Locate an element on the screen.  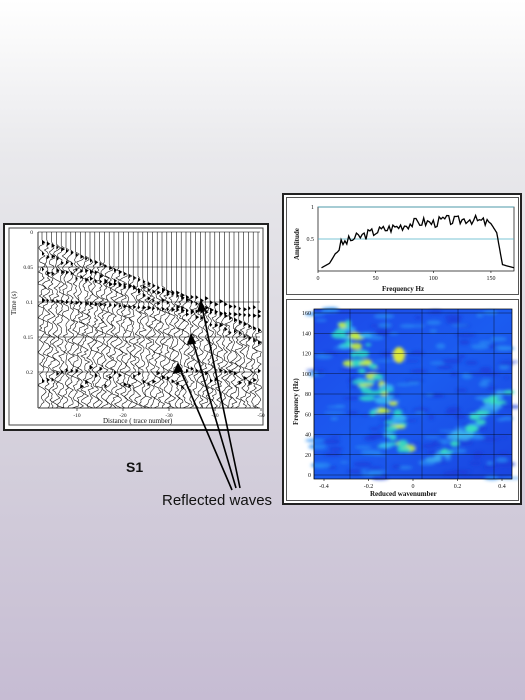
spectrum-x-tick: 100 is located at coordinates (433, 279).